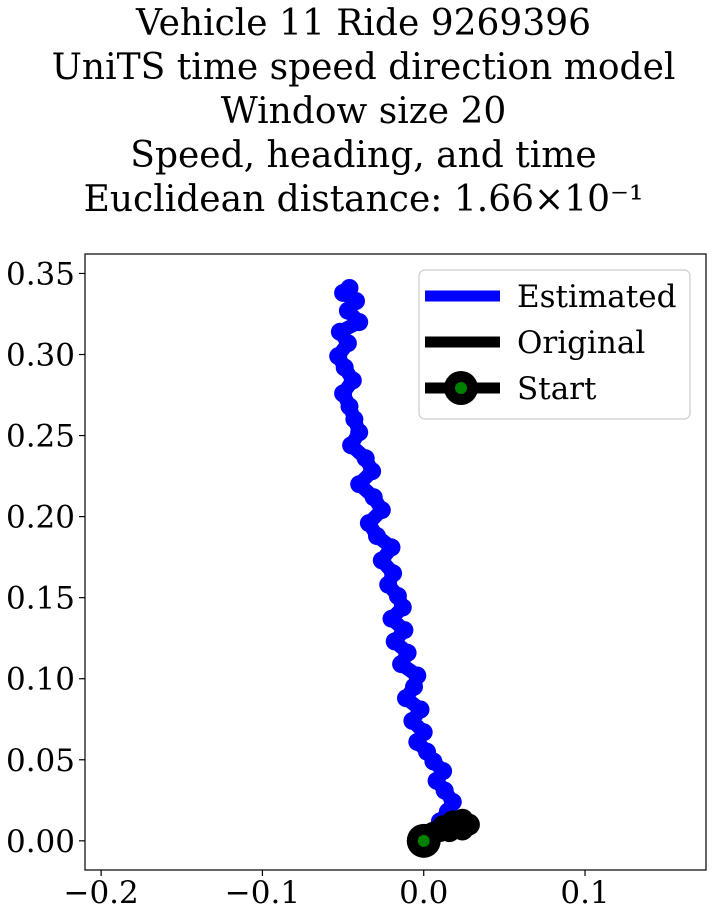 The width and height of the screenshot is (727, 917). What do you see at coordinates (40, 599) in the screenshot?
I see `y-tick-label: 0.15` at bounding box center [40, 599].